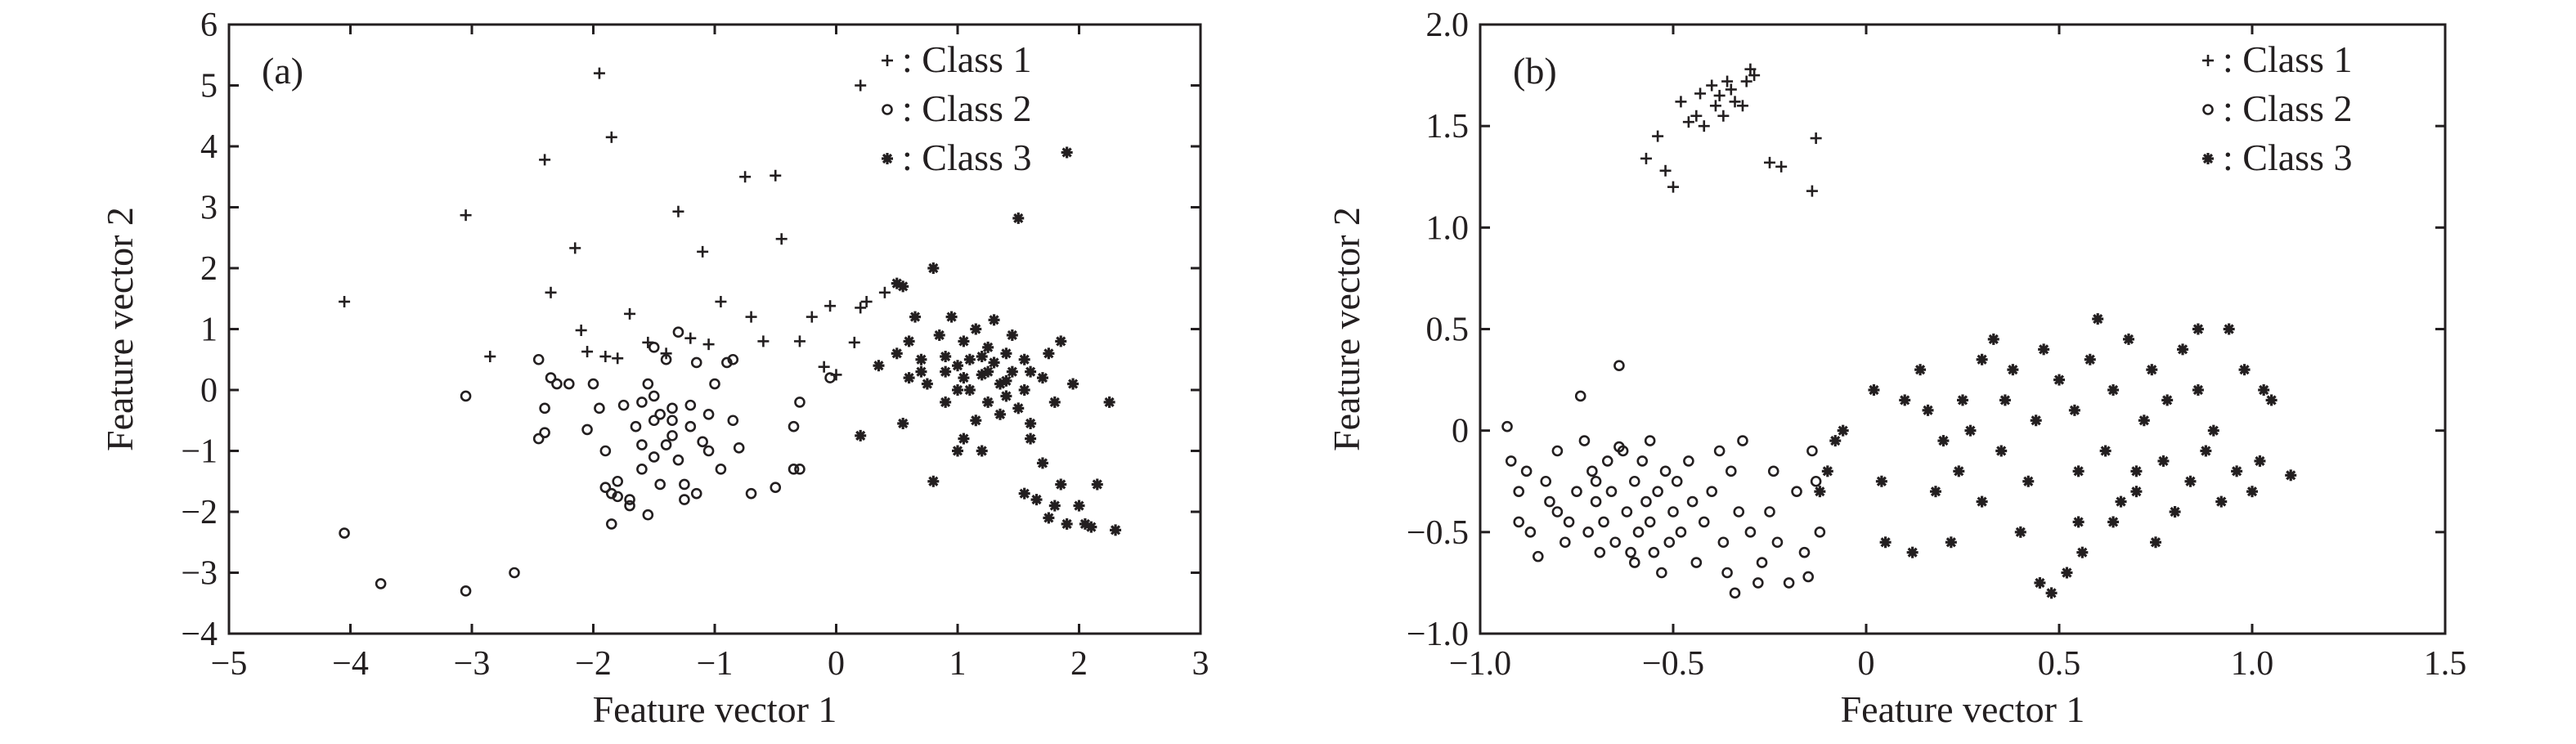  Describe the element at coordinates (230, 664) in the screenshot. I see `x-tick-label: −5` at that location.